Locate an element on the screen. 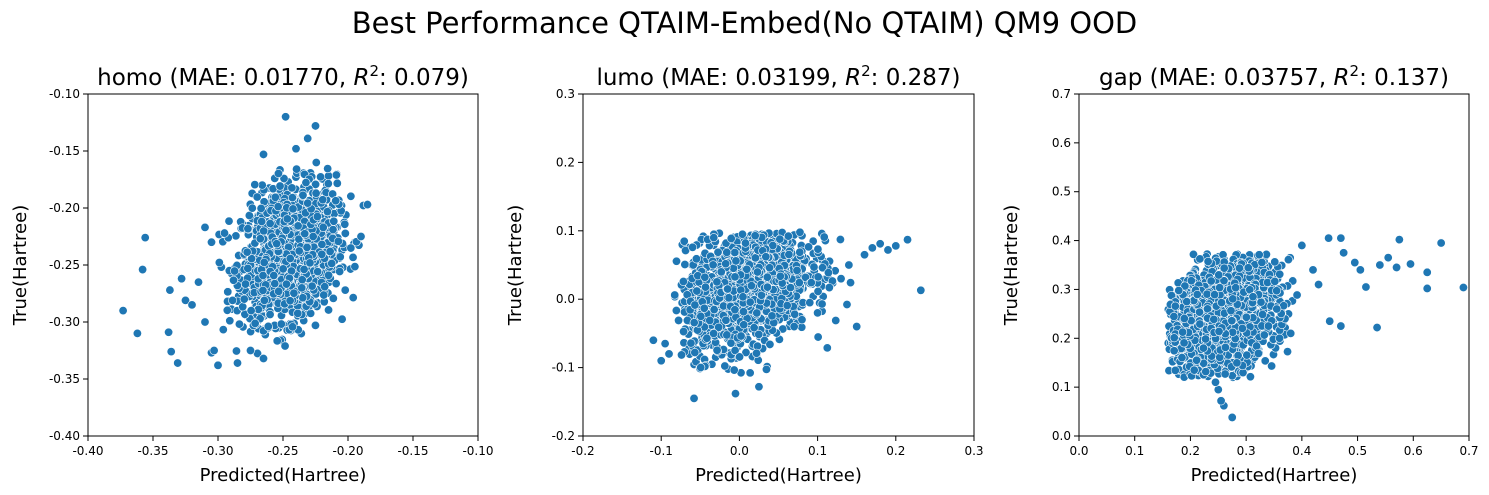 This screenshot has height=495, width=1489. x-tick-label: 0.1 is located at coordinates (817, 451).